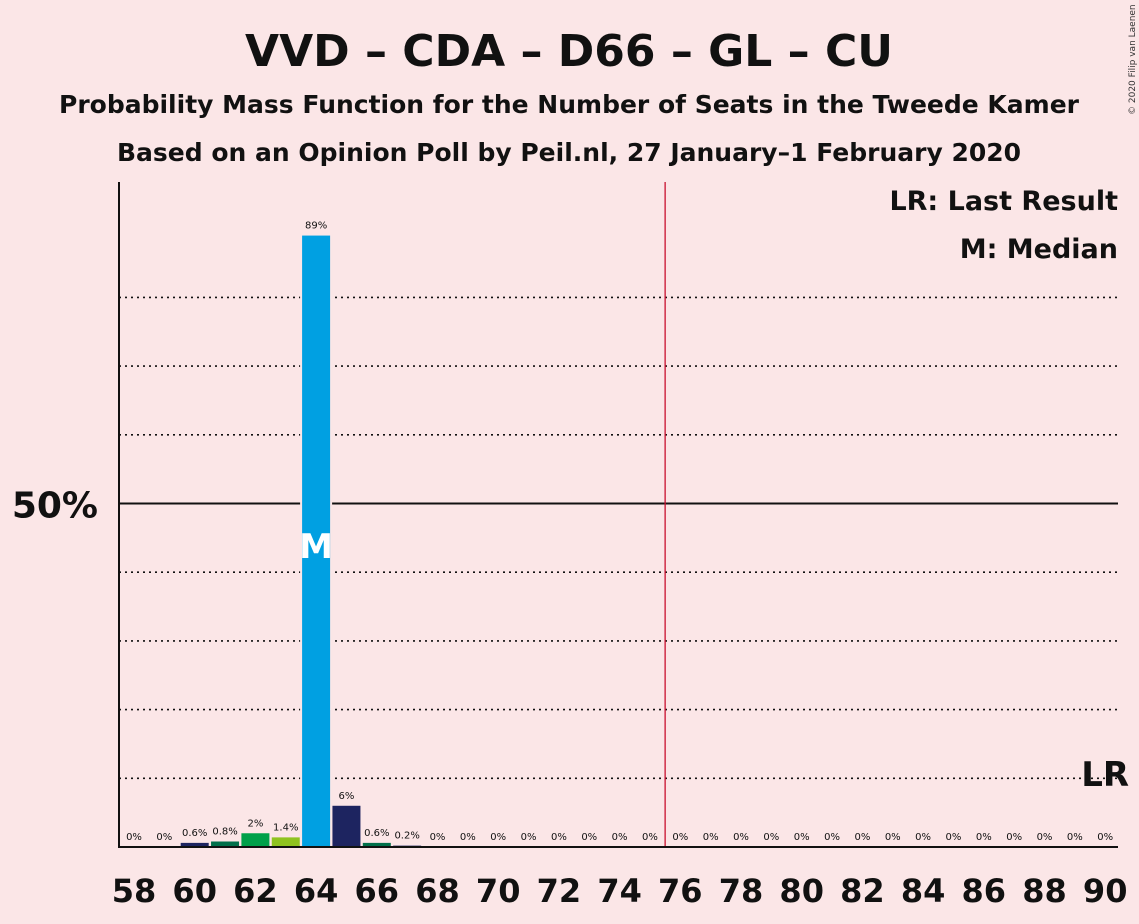 The height and width of the screenshot is (924, 1139). I want to click on bar-label-86: 0%, so click(984, 837).